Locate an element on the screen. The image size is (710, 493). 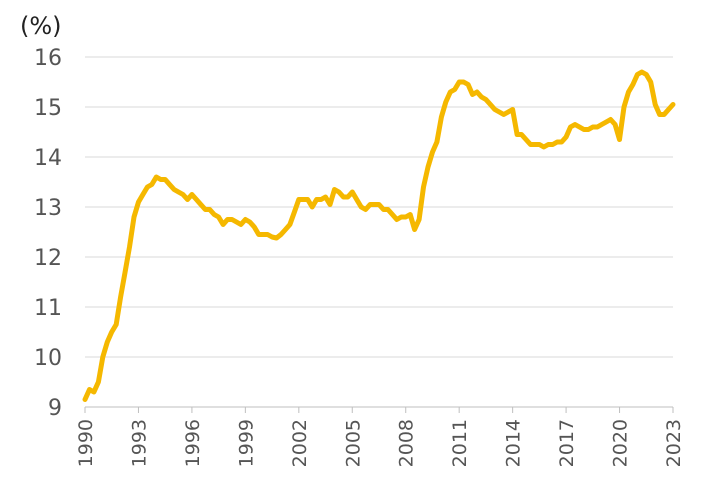
x-tick-label: 2008 is located at coordinates (407, 443).